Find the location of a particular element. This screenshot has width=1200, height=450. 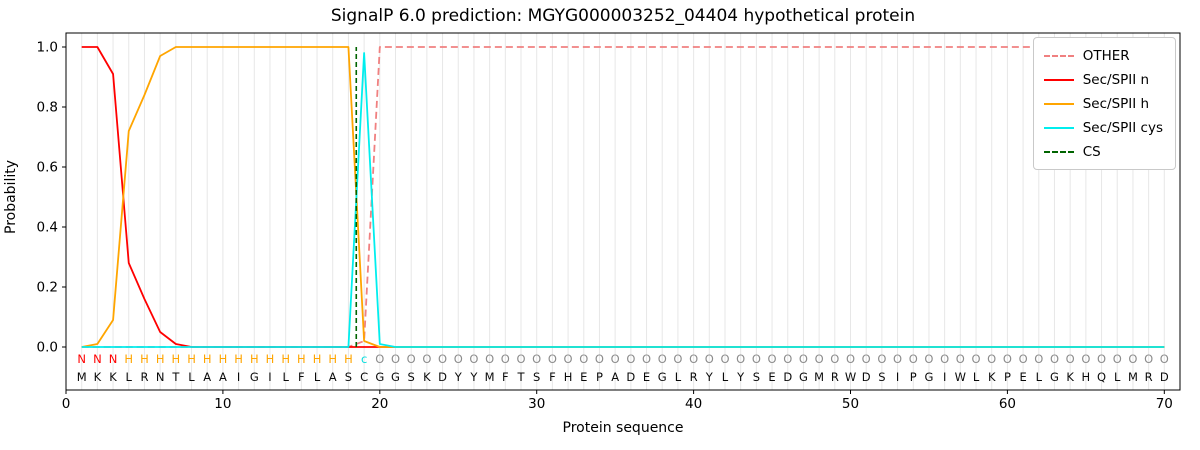

legend-item-sec-spii-n: Sec/SPII n is located at coordinates (1103, 79).